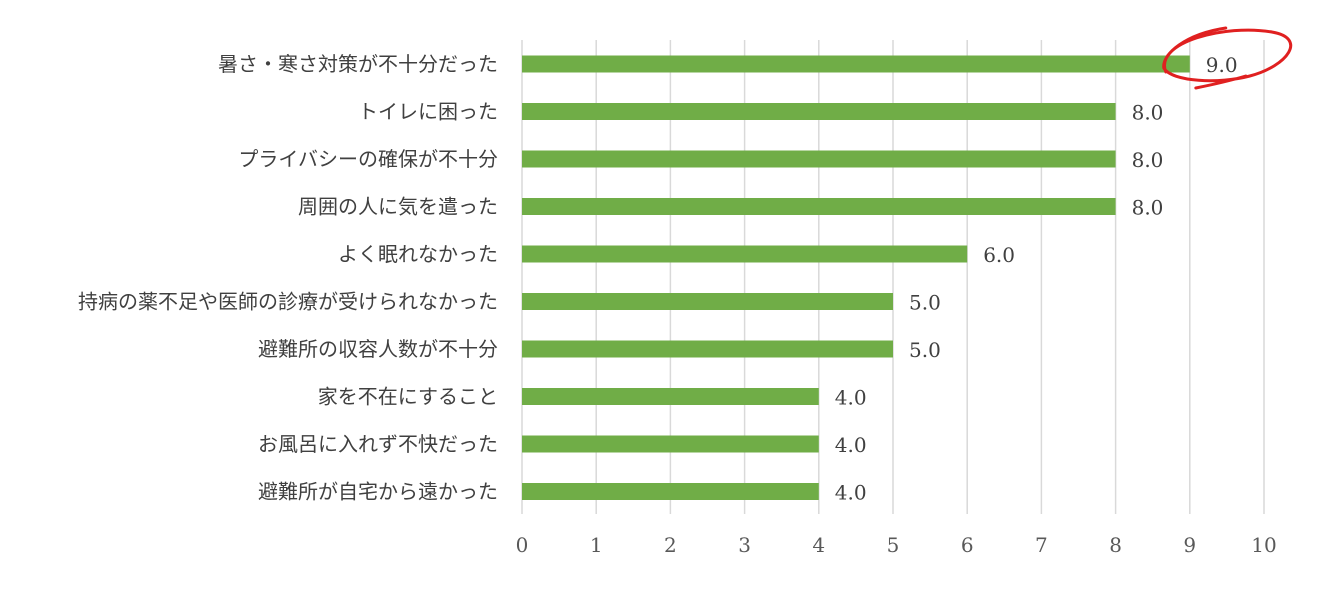 The height and width of the screenshot is (597, 1317). What do you see at coordinates (378, 444) in the screenshot?
I see `category-label: お風呂に入れず不快だった` at bounding box center [378, 444].